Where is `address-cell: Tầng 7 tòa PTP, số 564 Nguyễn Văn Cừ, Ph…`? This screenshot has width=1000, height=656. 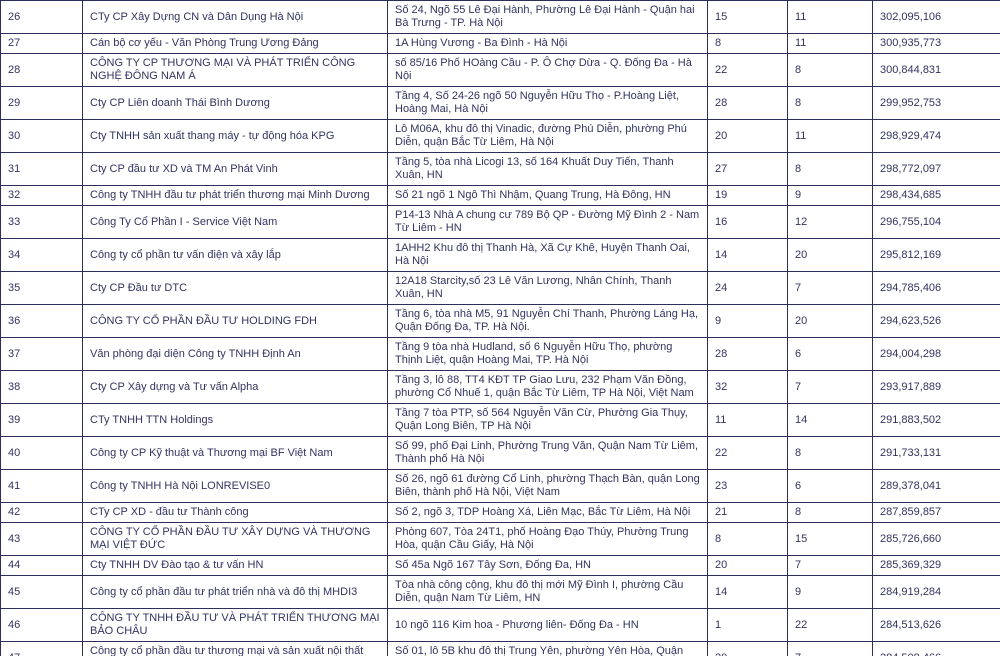 address-cell: Tầng 7 tòa PTP, số 564 Nguyễn Văn Cừ, Ph… is located at coordinates (547, 420).